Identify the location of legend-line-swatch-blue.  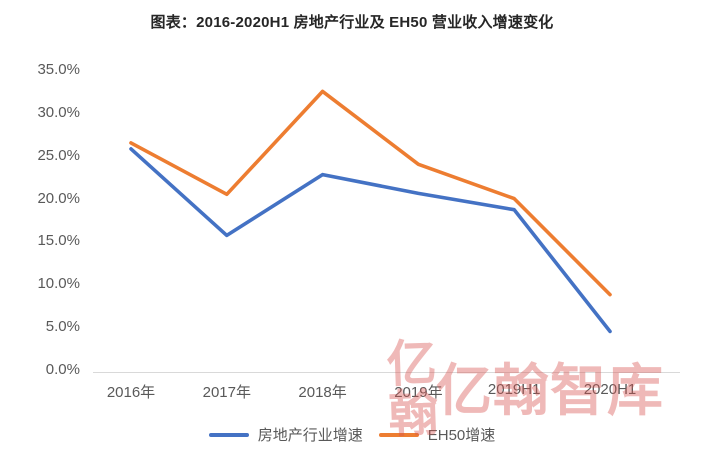
(228, 434).